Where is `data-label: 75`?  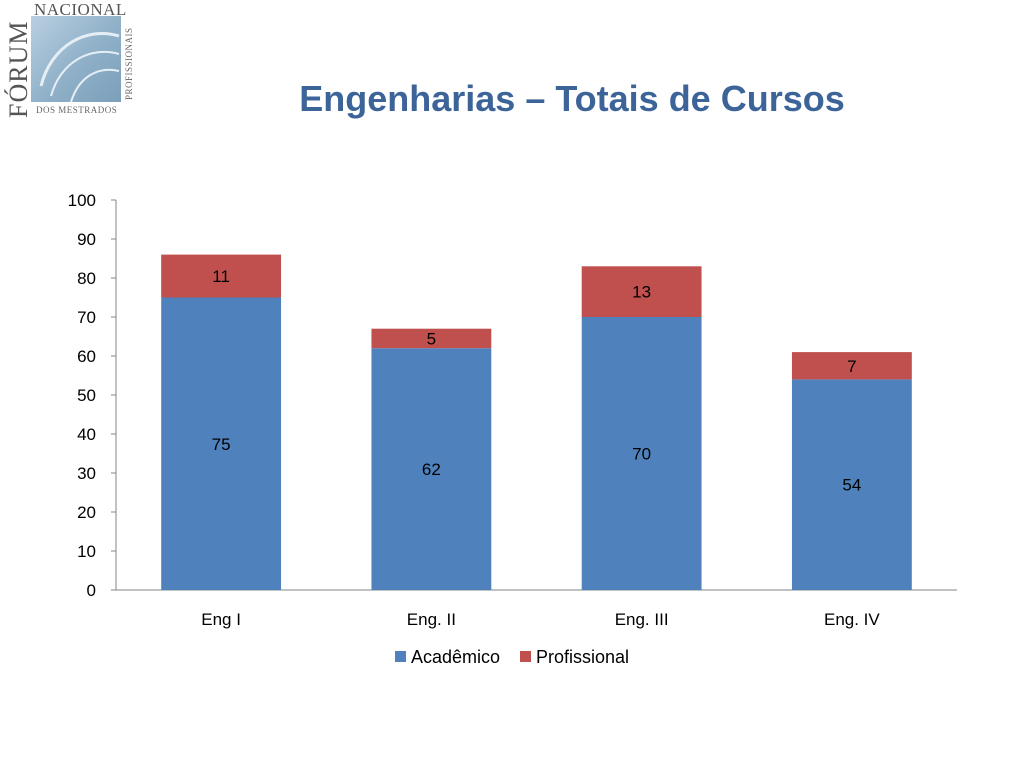
data-label: 75 is located at coordinates (221, 444).